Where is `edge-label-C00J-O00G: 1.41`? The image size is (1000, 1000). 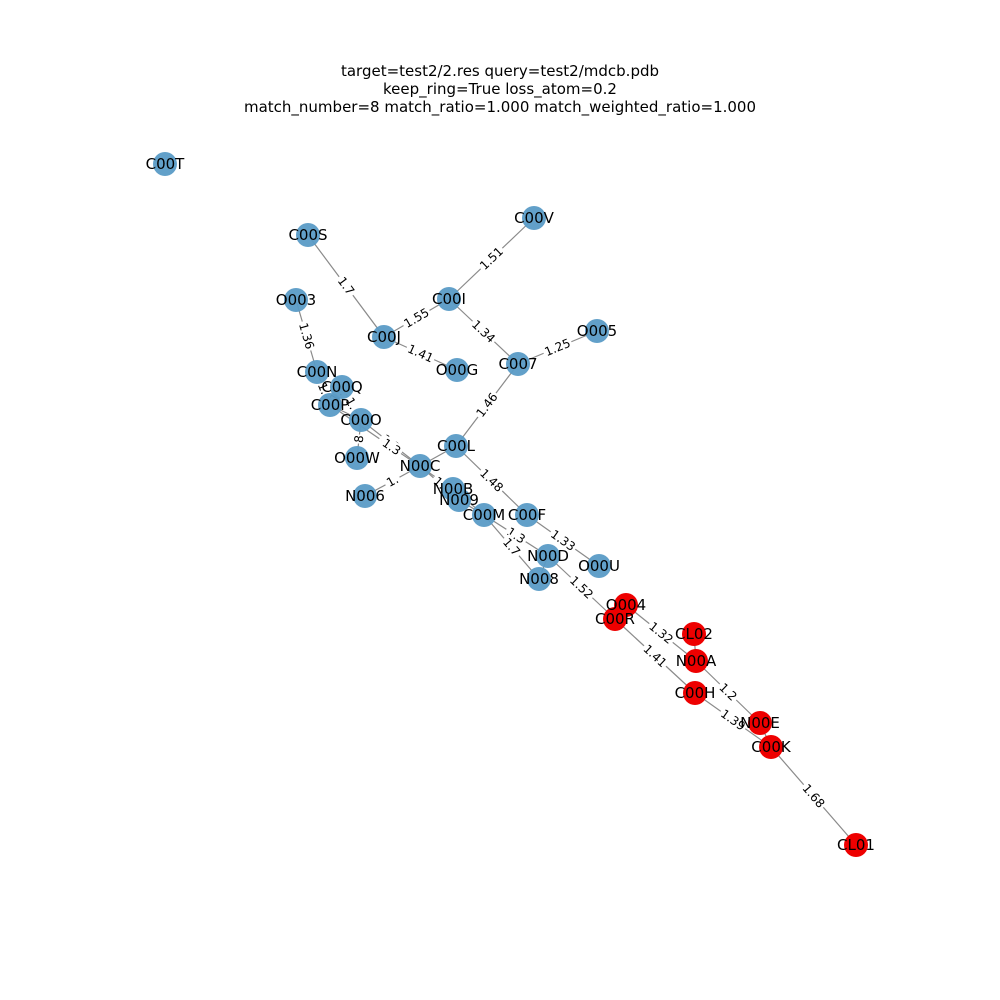
edge-label-C00J-O00G: 1.41 is located at coordinates (420, 353).